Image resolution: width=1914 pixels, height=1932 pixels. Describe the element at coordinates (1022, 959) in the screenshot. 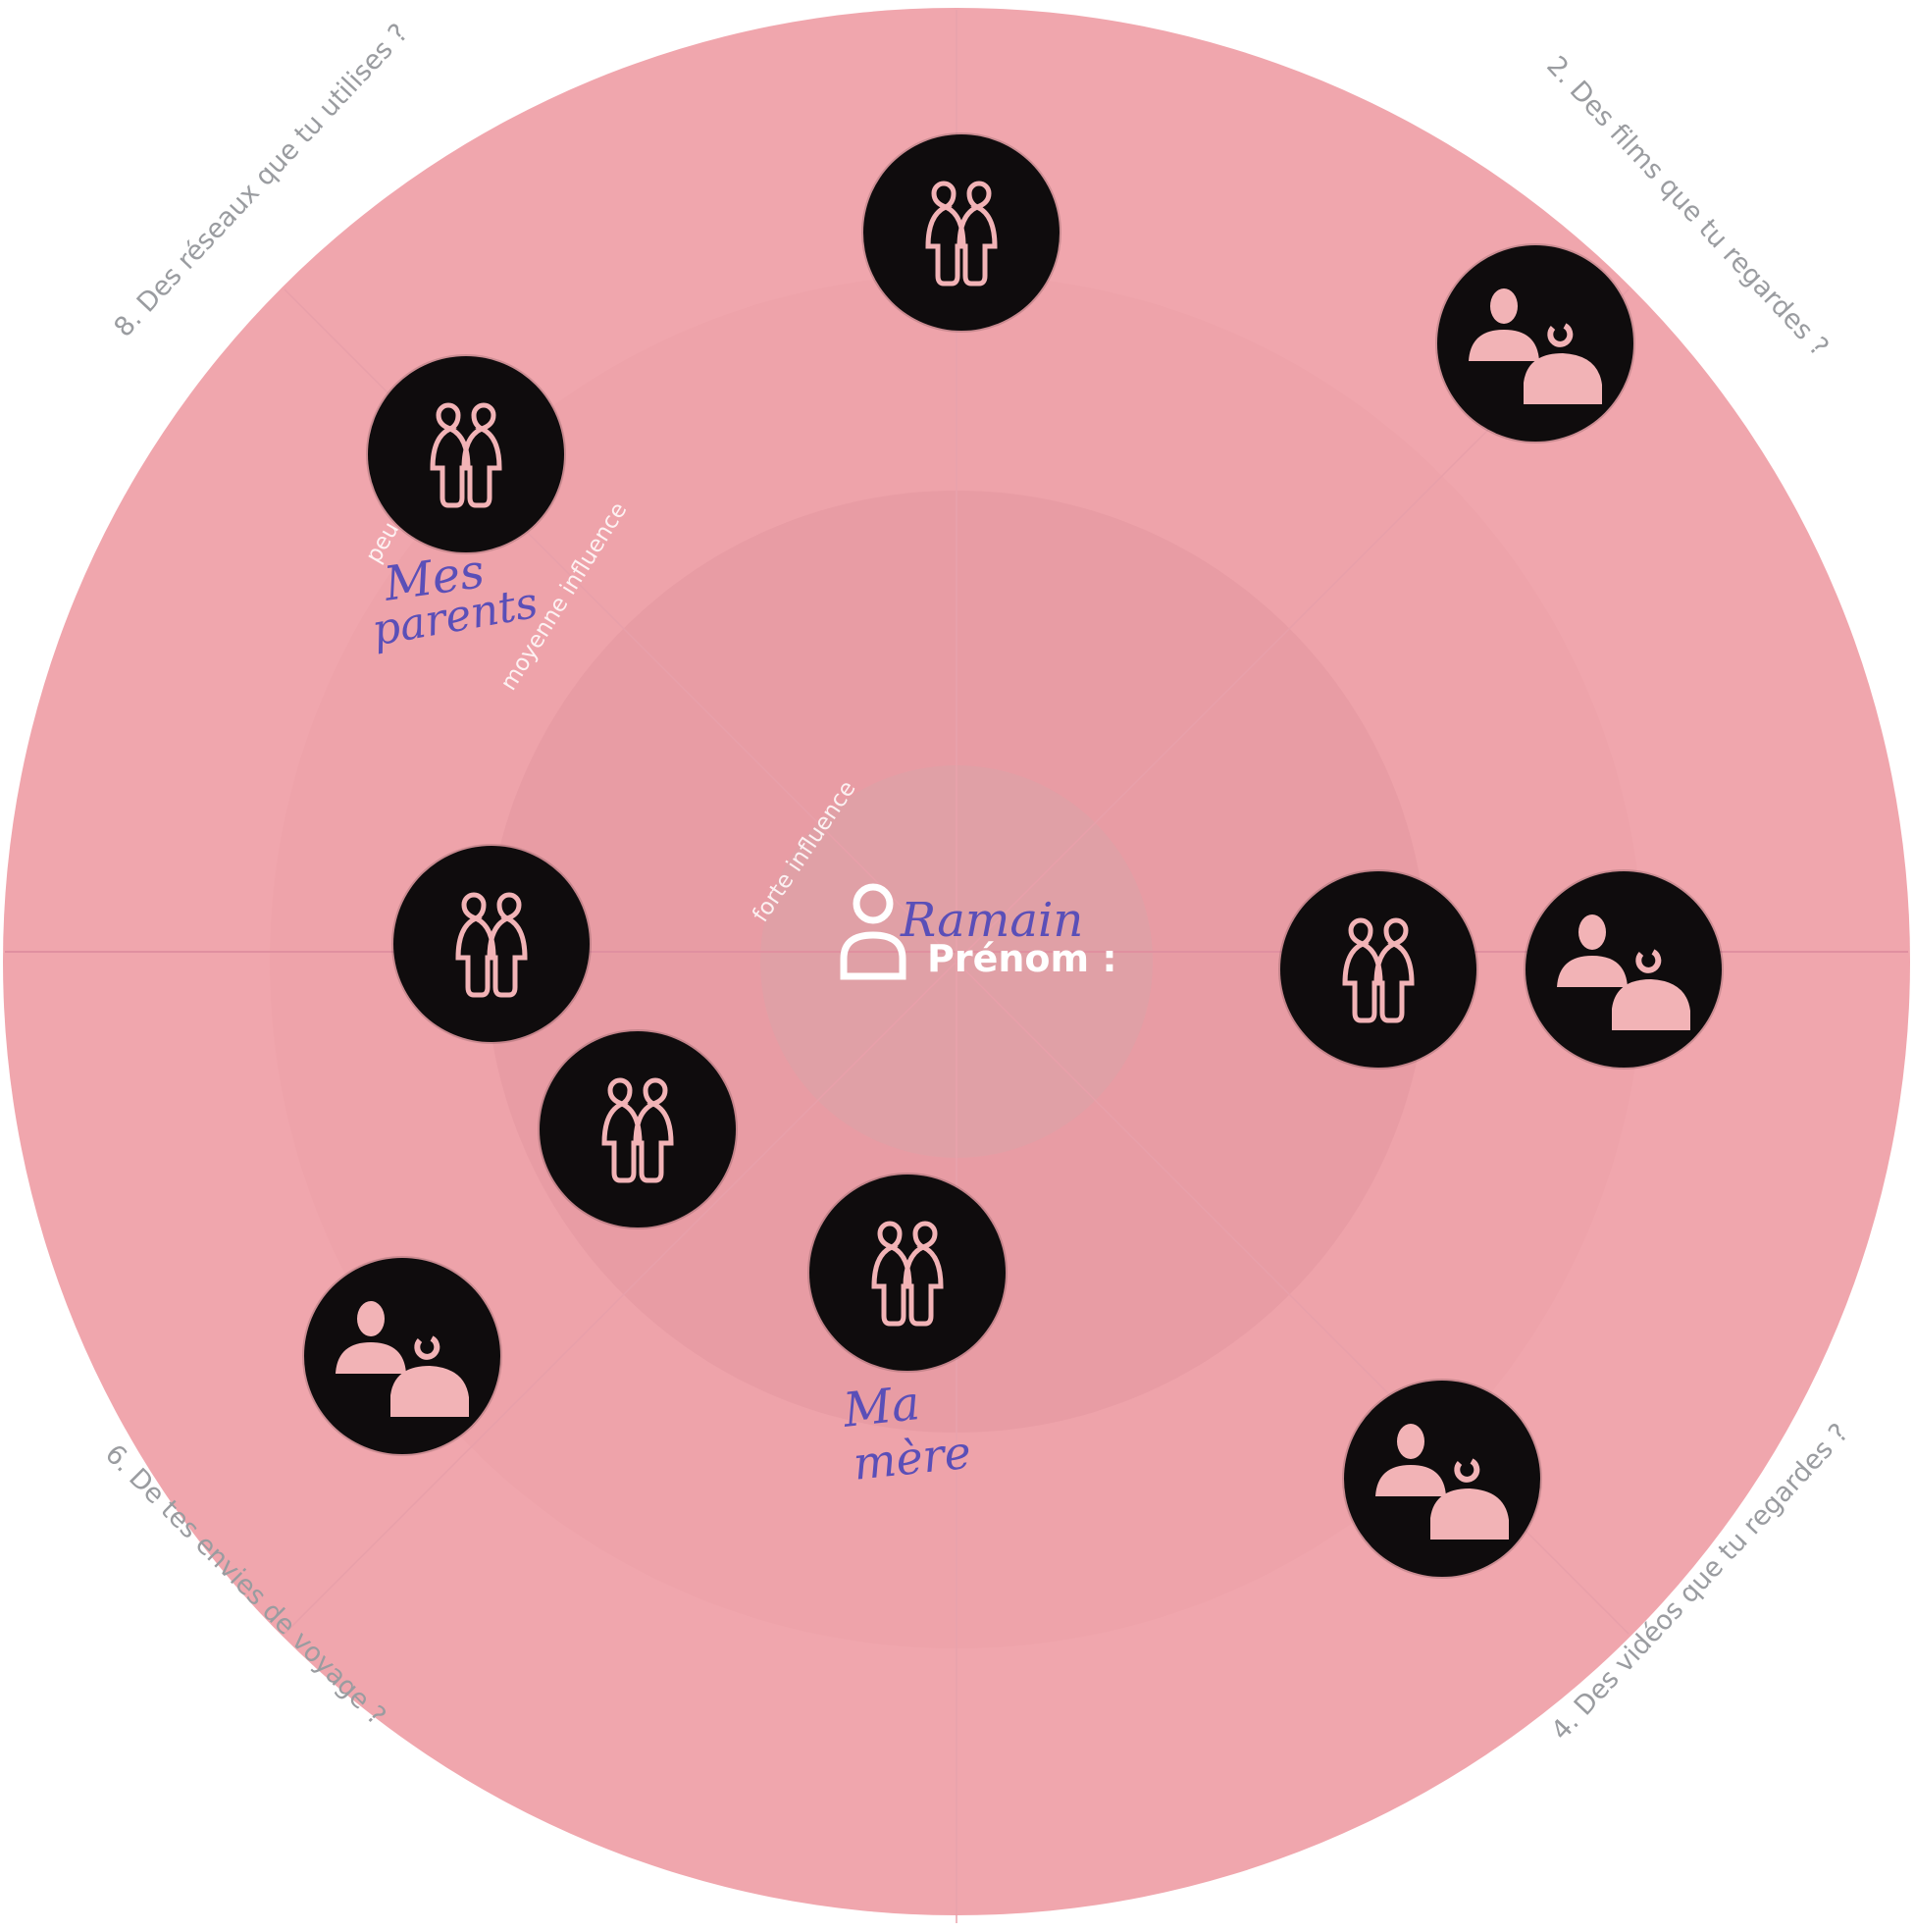

I see `name-label: Prénom :` at that location.